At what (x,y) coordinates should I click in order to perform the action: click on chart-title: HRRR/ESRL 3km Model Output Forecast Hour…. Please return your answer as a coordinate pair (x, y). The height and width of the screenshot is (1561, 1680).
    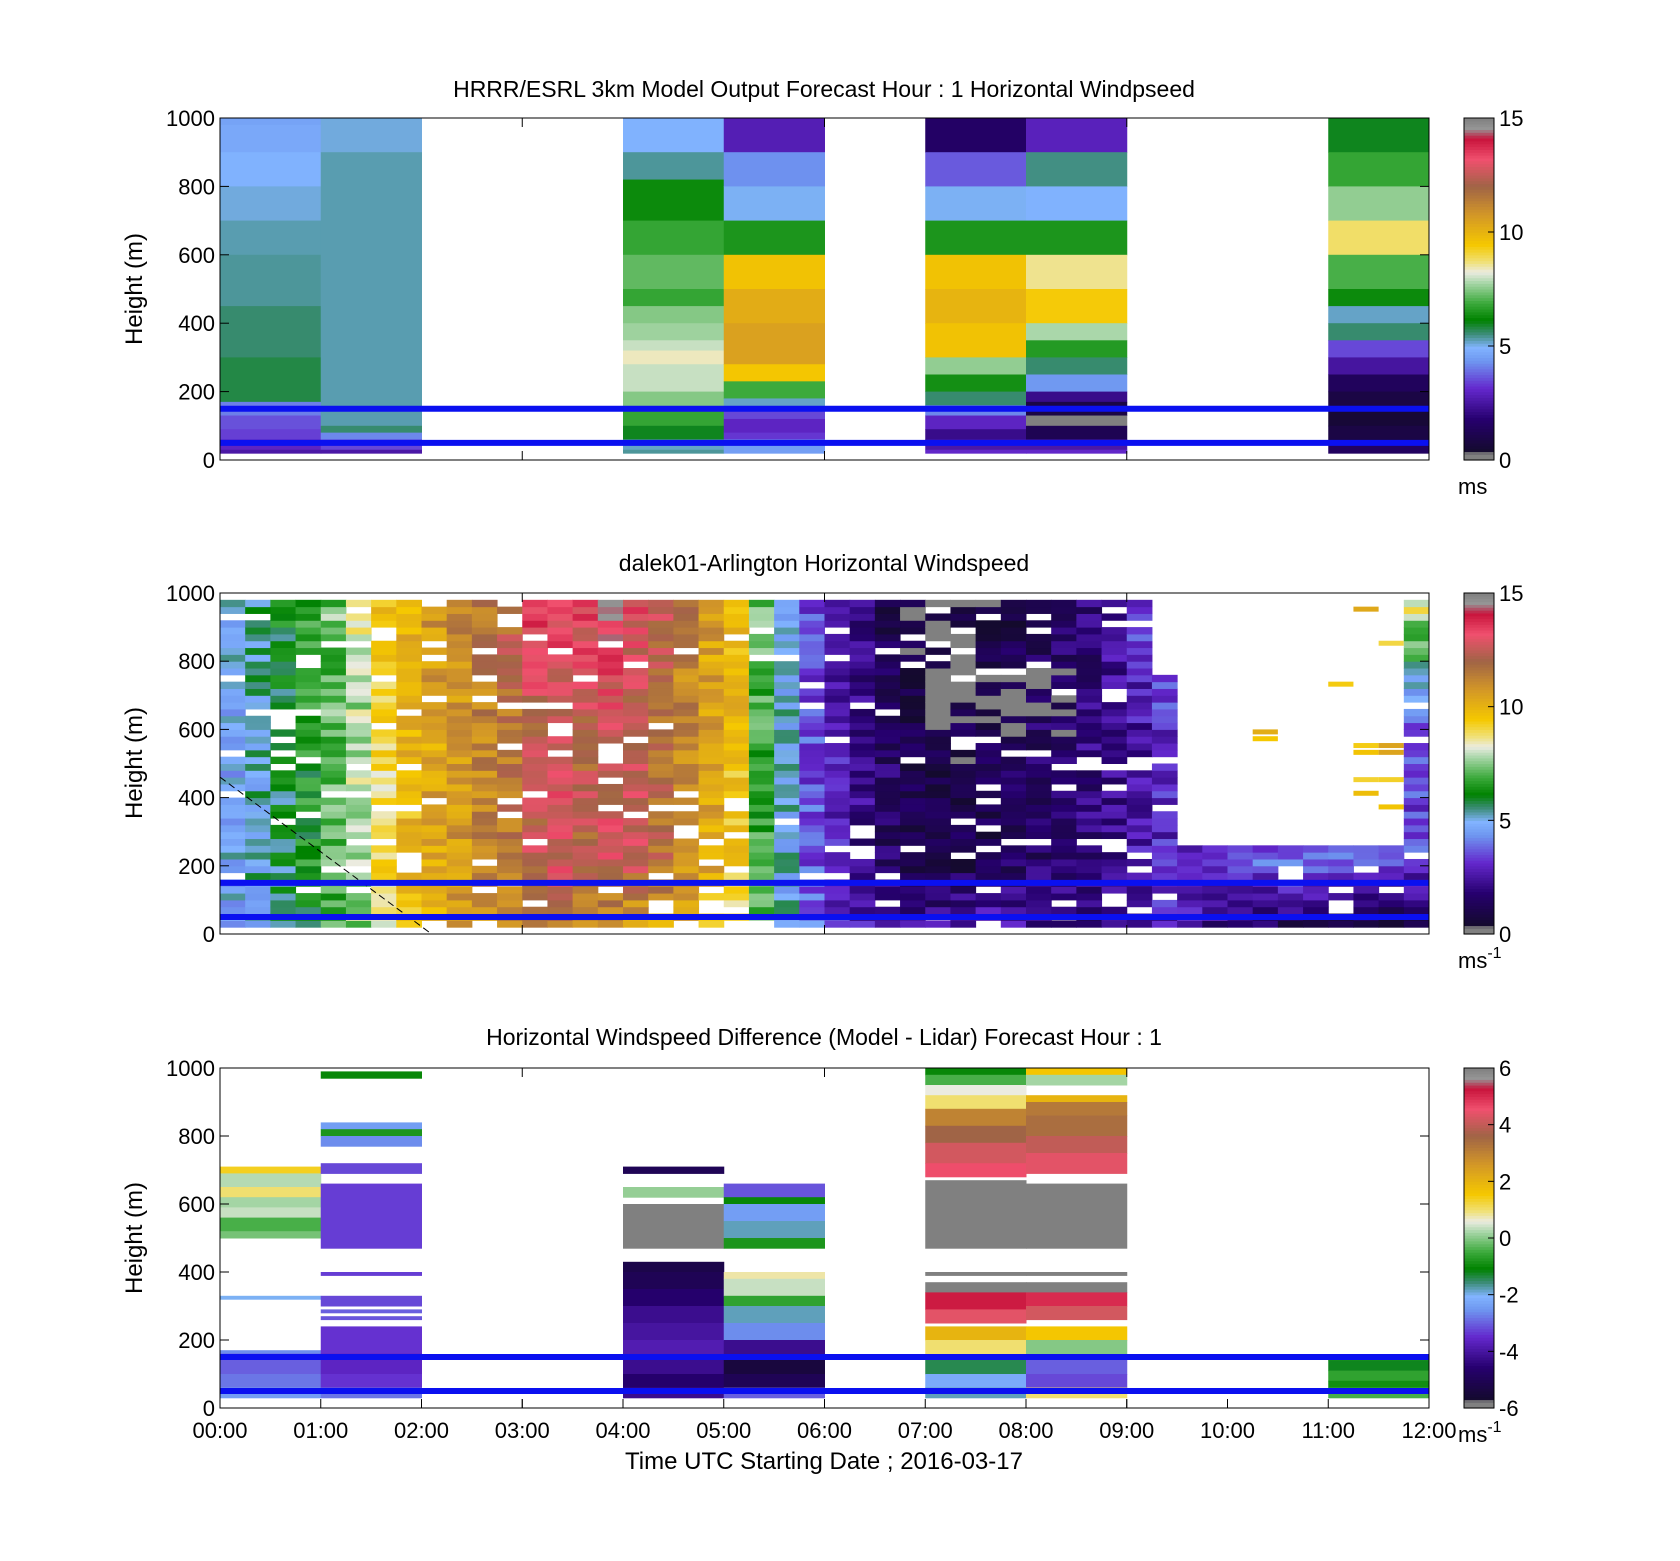
    Looking at the image, I should click on (824, 89).